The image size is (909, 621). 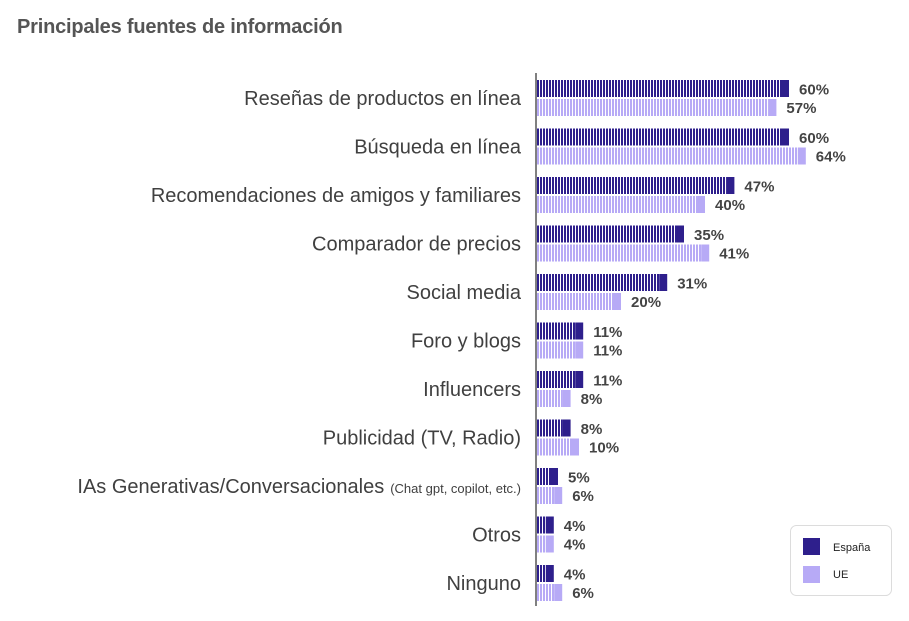 What do you see at coordinates (852, 548) in the screenshot?
I see `legend-label-espana: España` at bounding box center [852, 548].